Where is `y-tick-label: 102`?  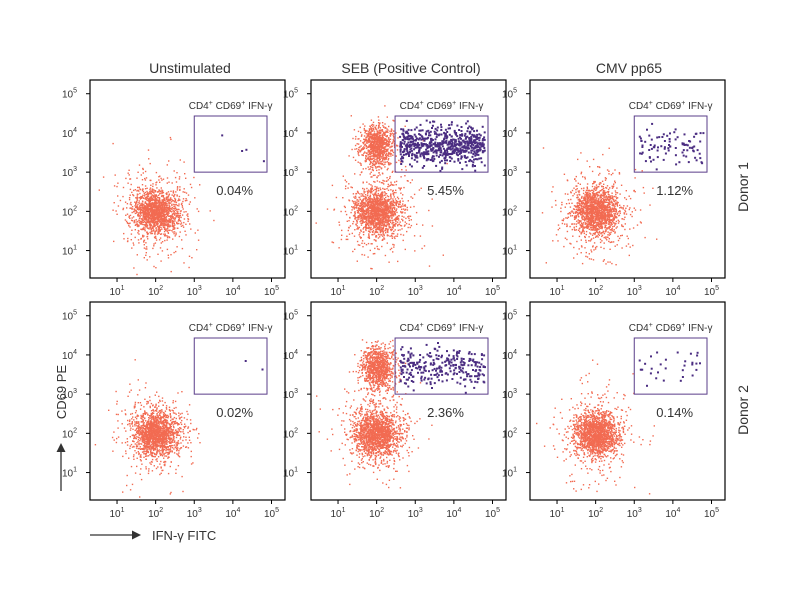 y-tick-label: 102 is located at coordinates (290, 211).